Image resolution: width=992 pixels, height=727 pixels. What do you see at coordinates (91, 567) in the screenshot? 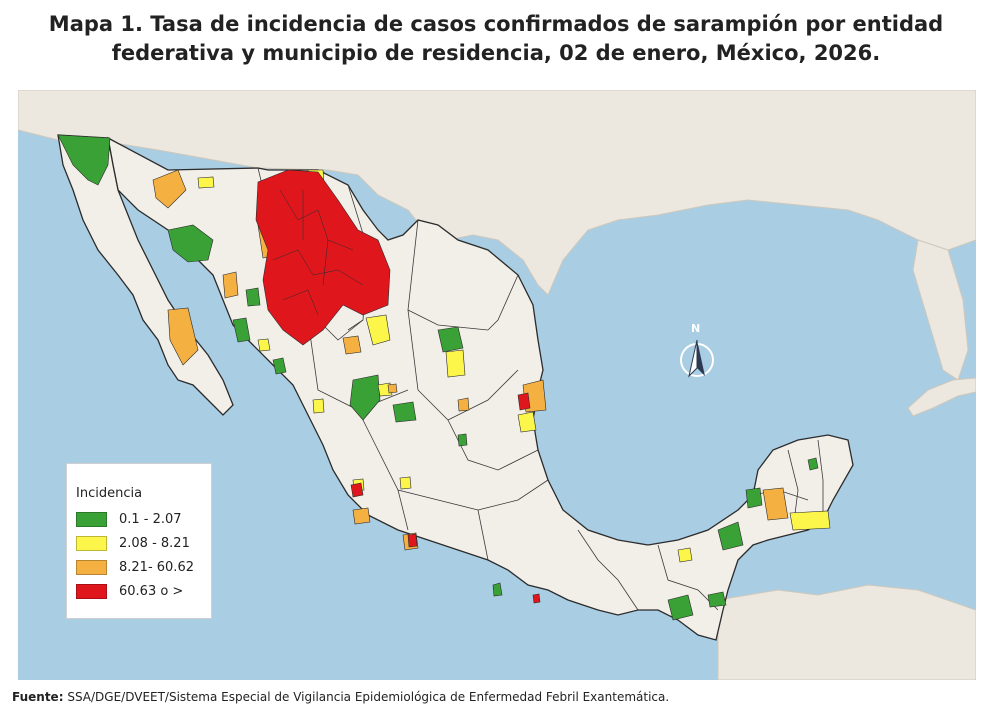
I see `legend-swatch-orange` at bounding box center [91, 567].